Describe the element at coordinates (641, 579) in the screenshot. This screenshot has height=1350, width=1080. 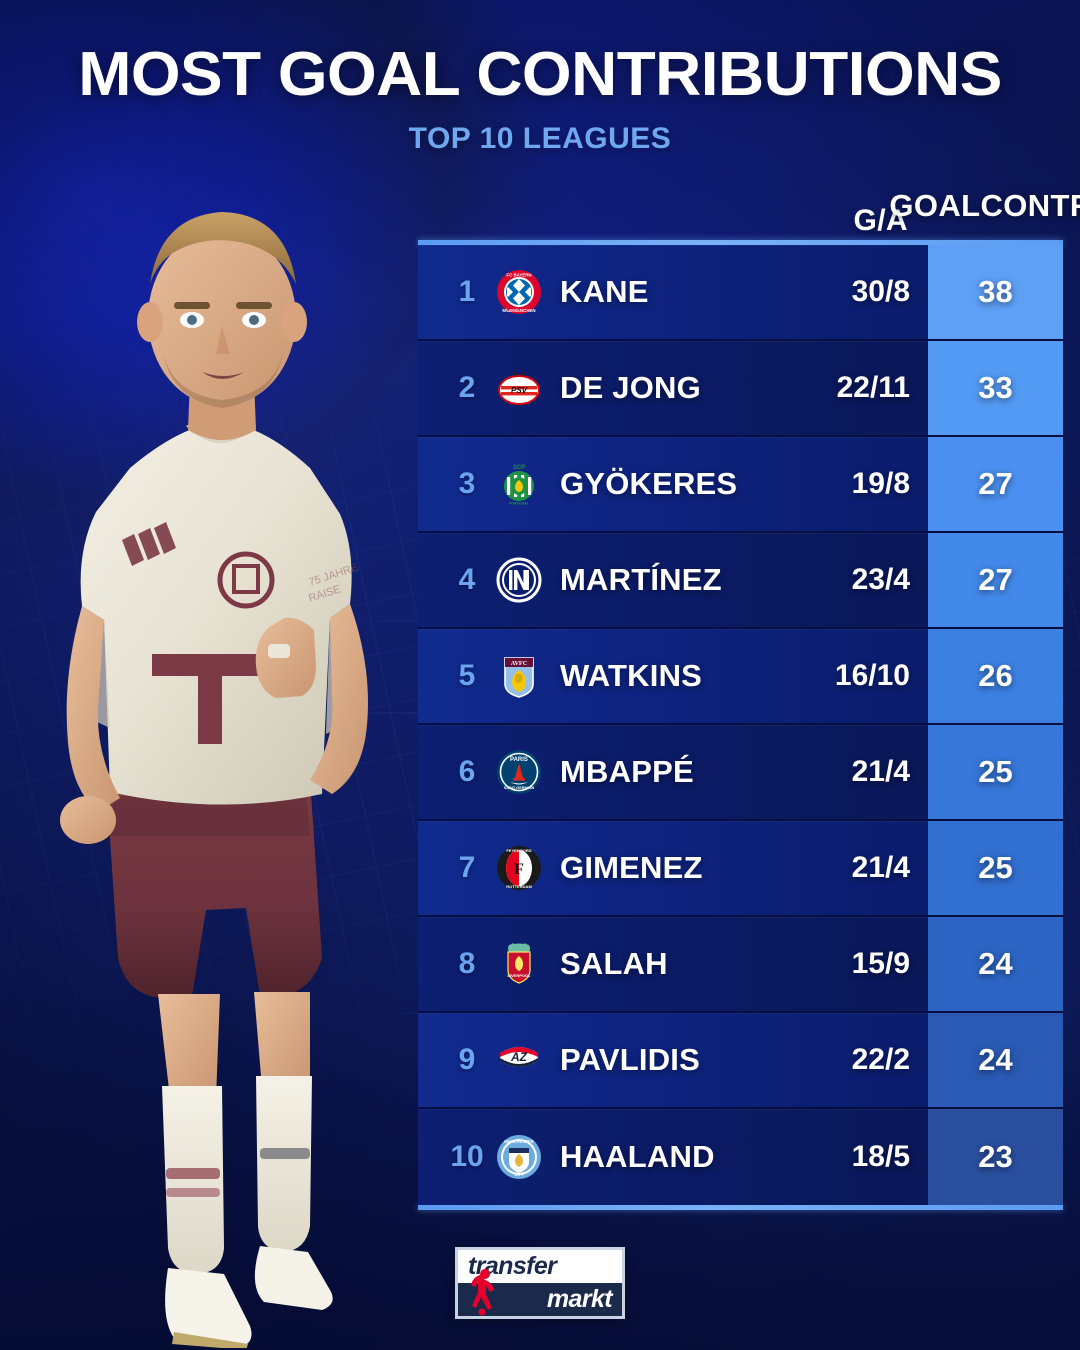
I see `player-name: MARTÍNEZ` at that location.